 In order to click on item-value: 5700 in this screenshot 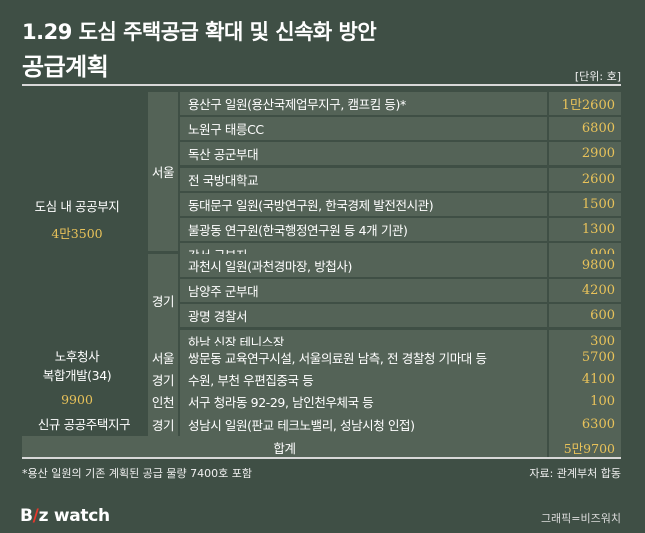, I will do `click(585, 357)`.